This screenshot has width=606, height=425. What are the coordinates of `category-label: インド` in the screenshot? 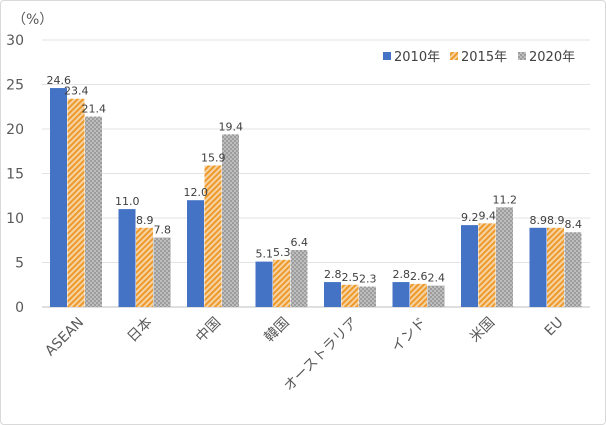 It's located at (409, 335).